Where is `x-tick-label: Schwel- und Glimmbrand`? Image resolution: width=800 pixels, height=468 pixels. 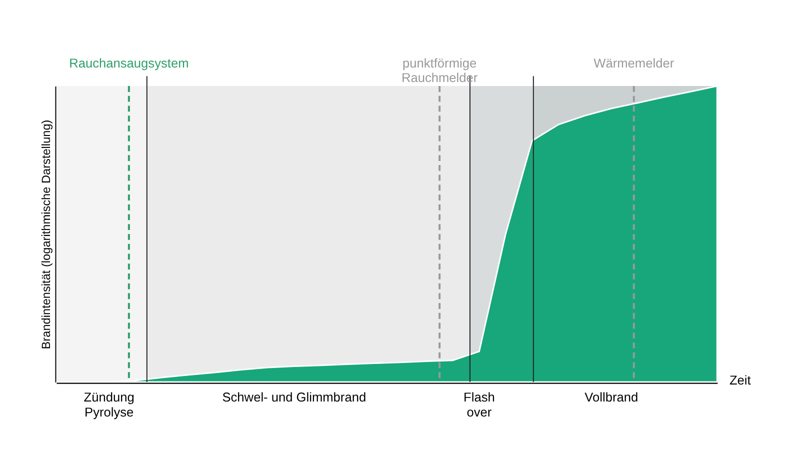
x-tick-label: Schwel- und Glimmbrand is located at coordinates (294, 397).